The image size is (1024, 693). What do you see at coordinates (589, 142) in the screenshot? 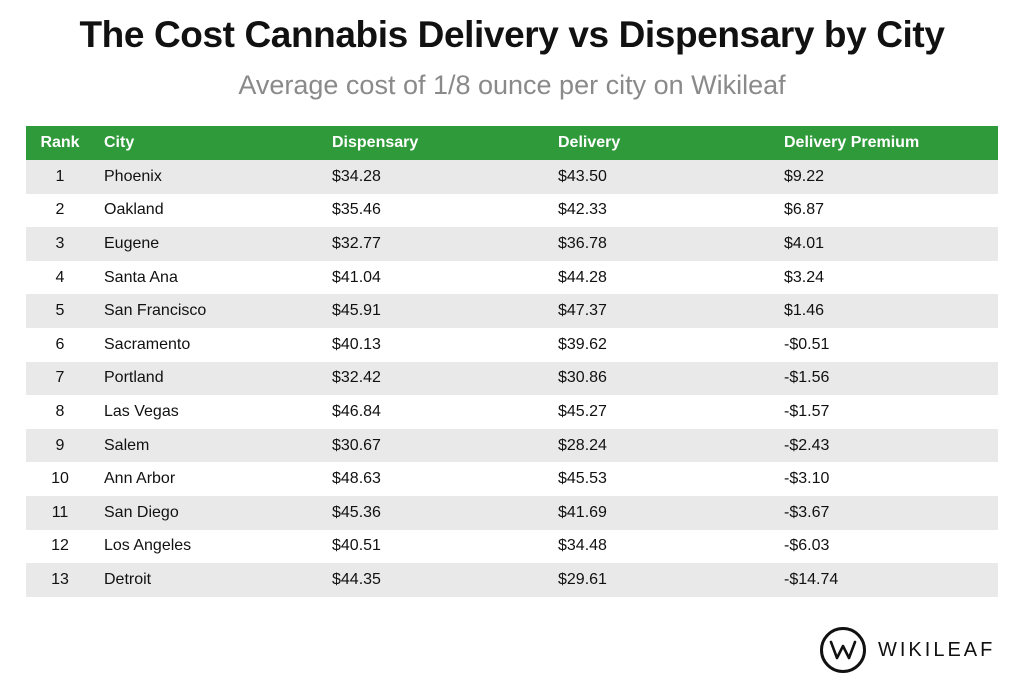
I see `header-delivery: Delivery` at bounding box center [589, 142].